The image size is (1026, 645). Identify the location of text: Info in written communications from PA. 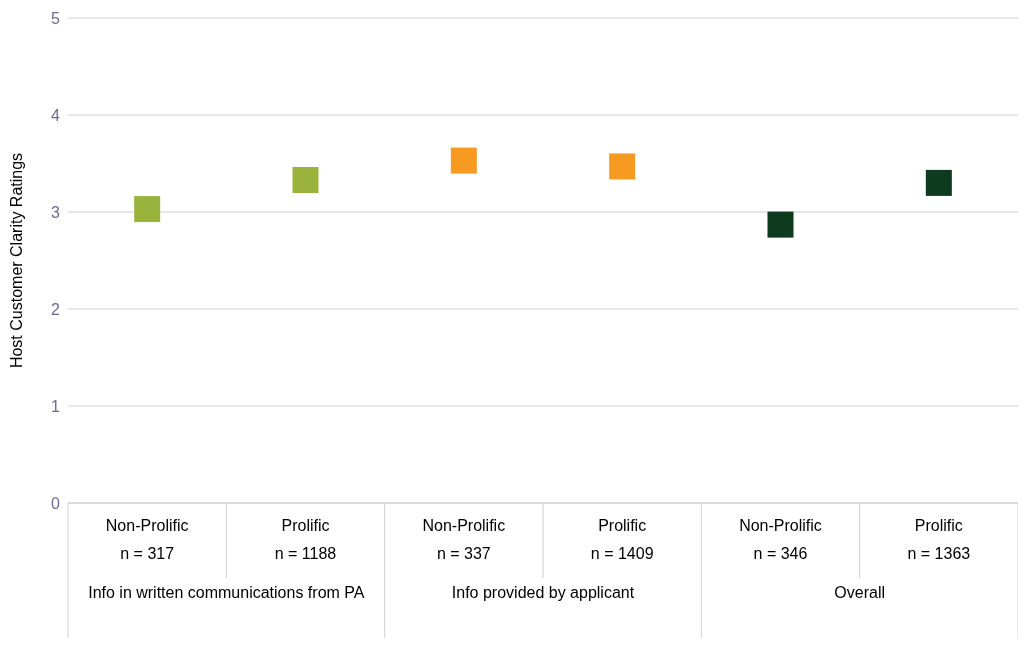
(226, 593).